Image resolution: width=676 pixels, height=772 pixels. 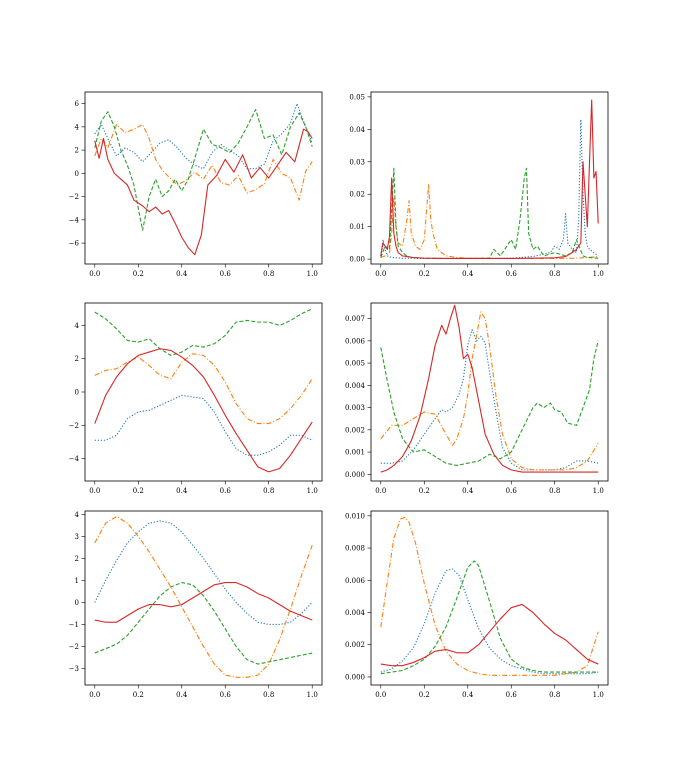 I want to click on y-tick-label: 0.05, so click(x=357, y=97).